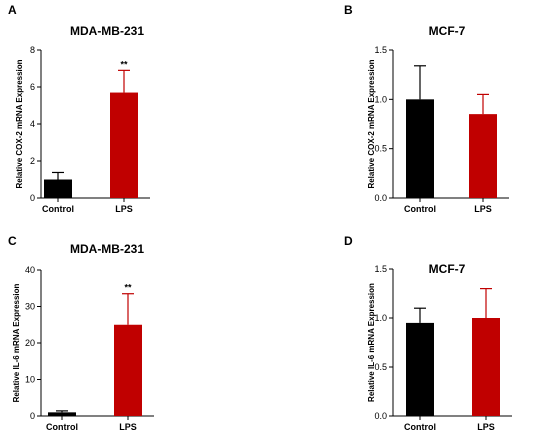  Describe the element at coordinates (30, 343) in the screenshot. I see `y-tick-label: 20` at that location.